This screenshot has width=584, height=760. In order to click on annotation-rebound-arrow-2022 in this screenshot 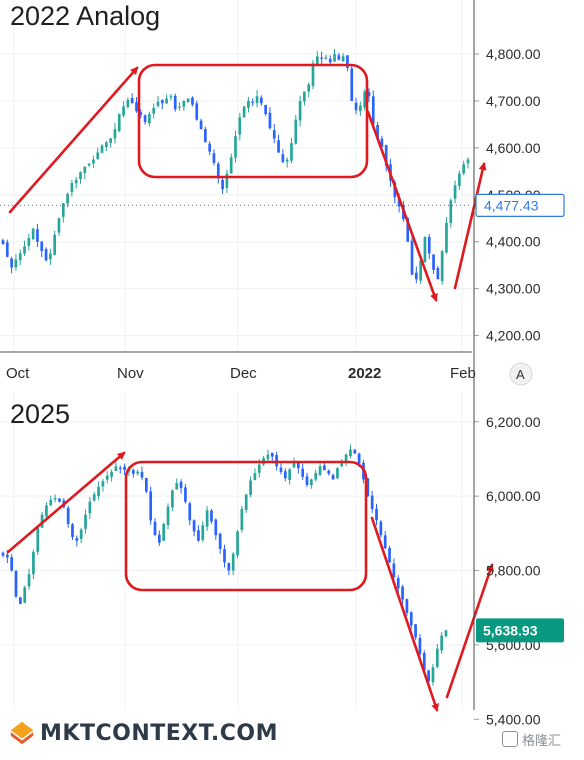, I will do `click(470, 226)`.